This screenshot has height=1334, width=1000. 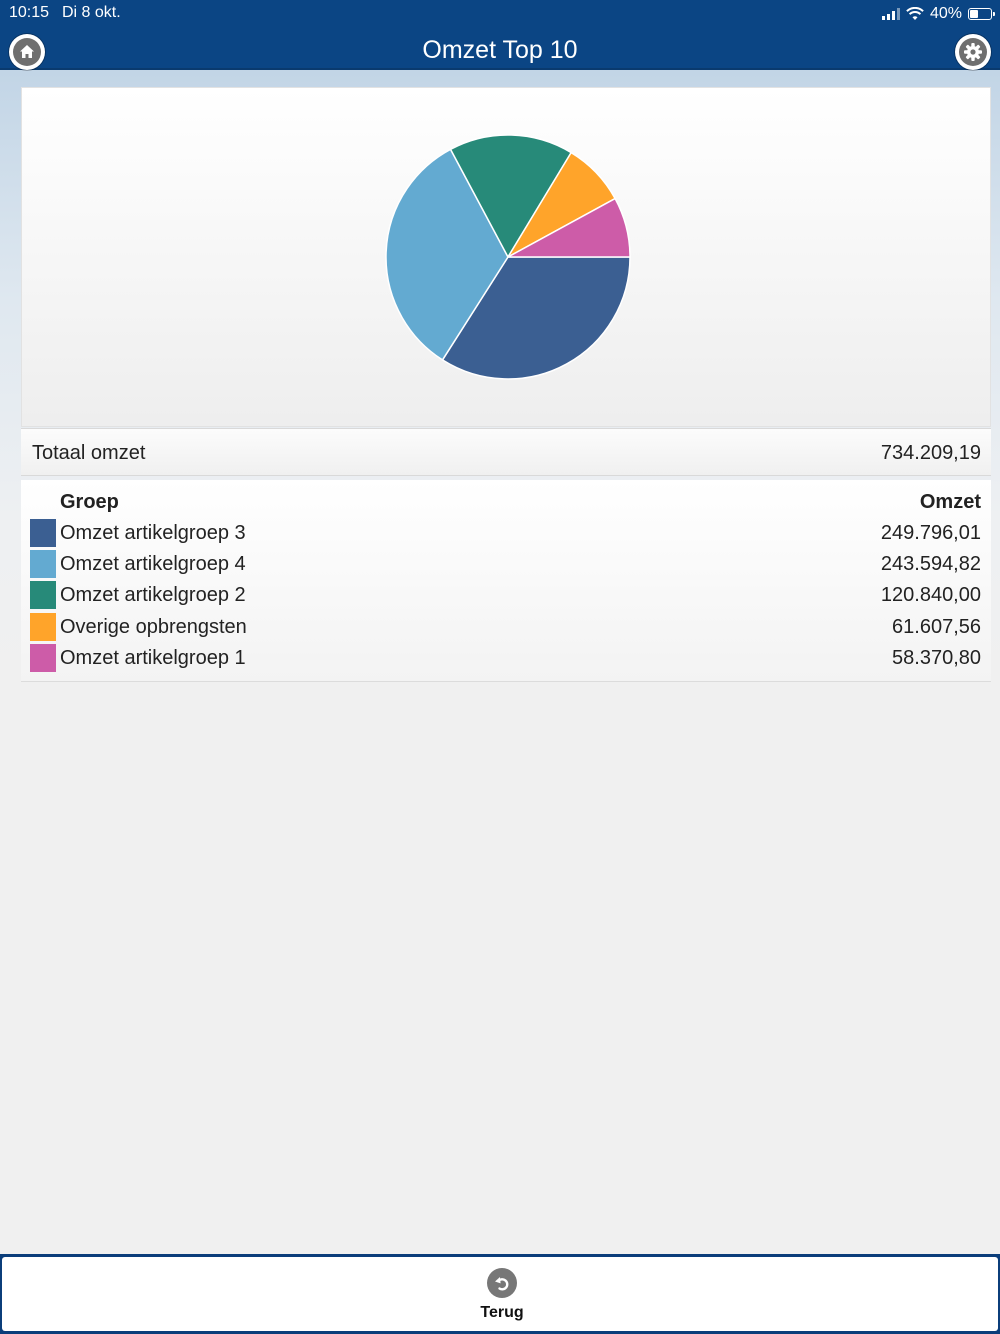 I want to click on cellular-signal-icon, so click(x=890, y=14).